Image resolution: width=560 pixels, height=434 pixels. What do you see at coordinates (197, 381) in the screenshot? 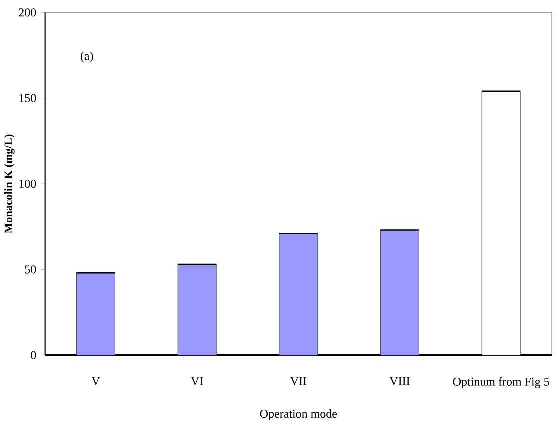
I see `x-tick-label: VI` at bounding box center [197, 381].